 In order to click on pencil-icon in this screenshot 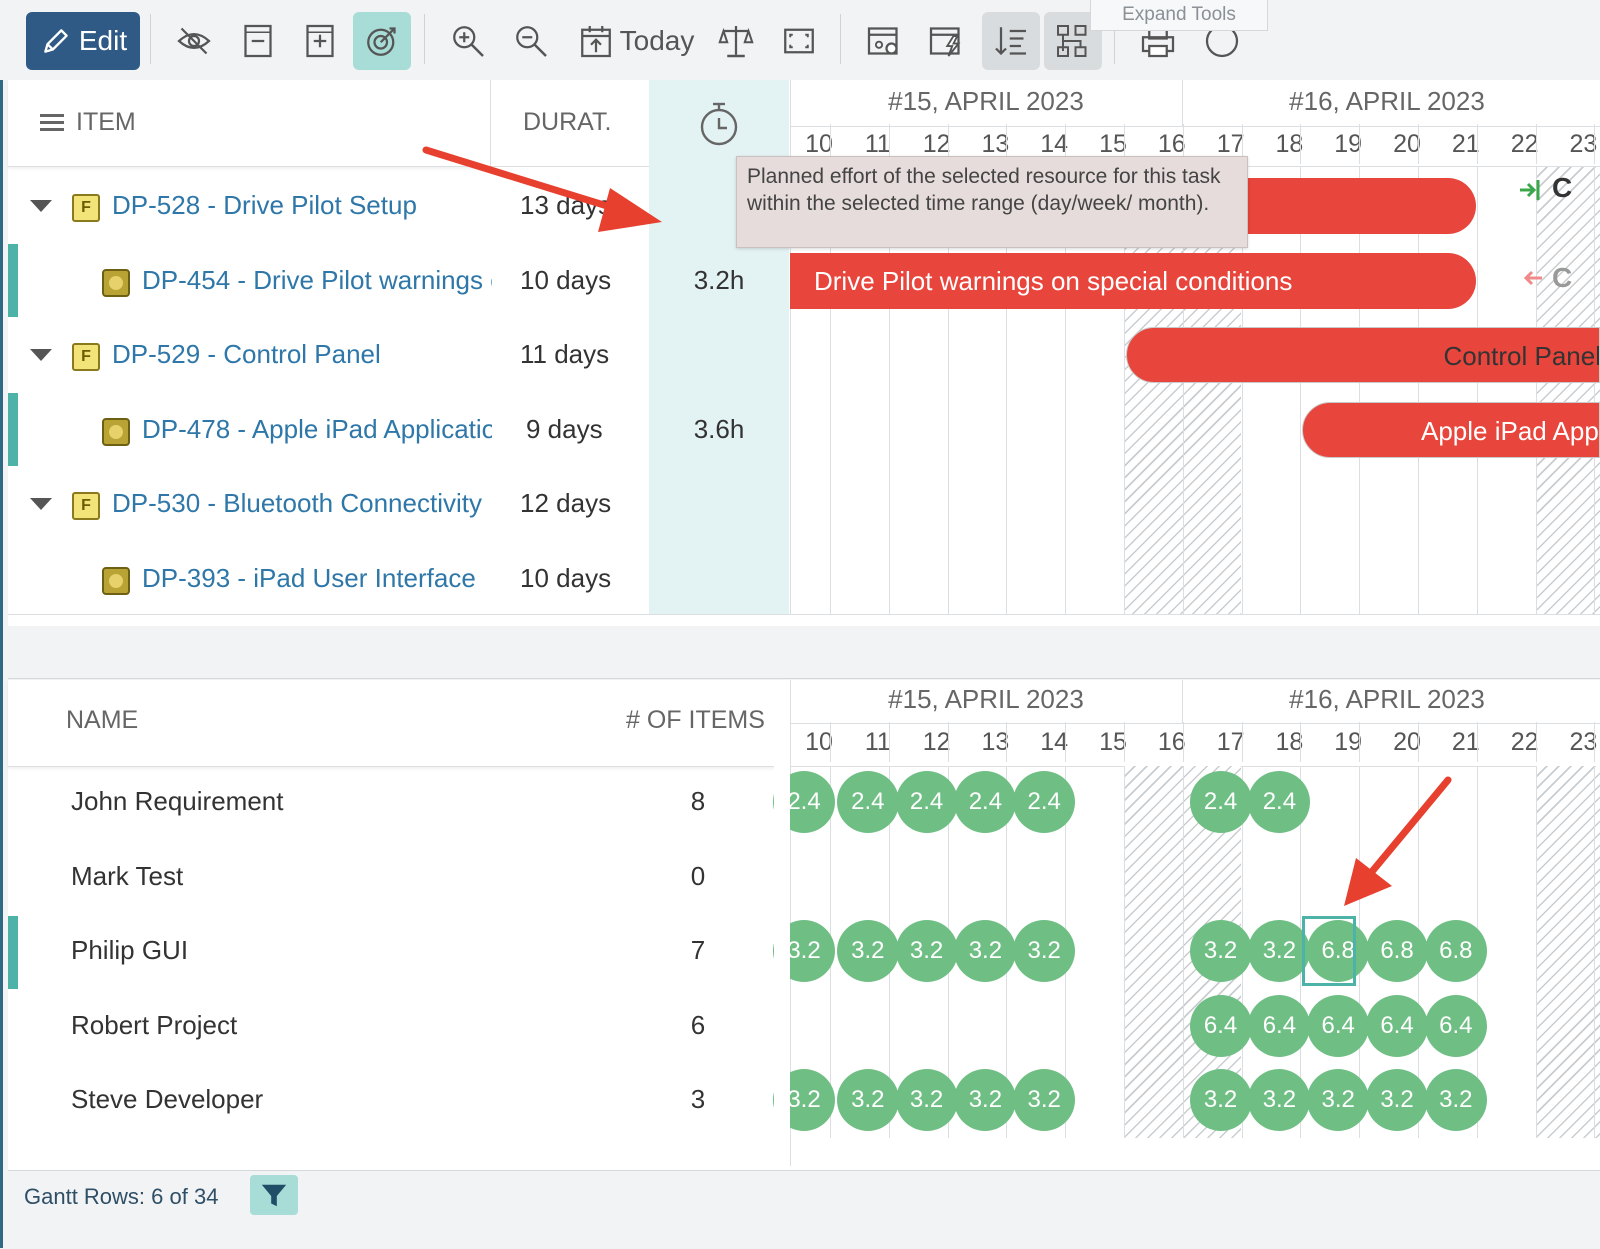, I will do `click(56, 41)`.